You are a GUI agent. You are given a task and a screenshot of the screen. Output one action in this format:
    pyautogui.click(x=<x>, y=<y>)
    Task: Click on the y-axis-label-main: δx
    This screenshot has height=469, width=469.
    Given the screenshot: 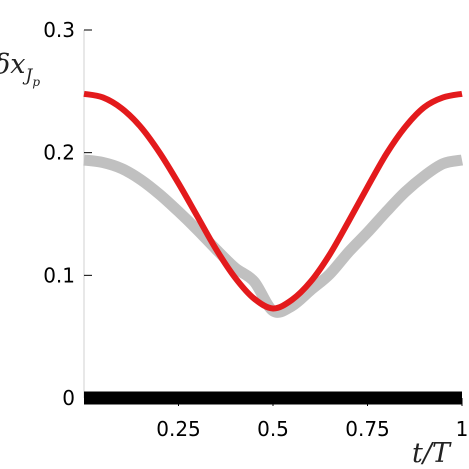 What is the action you would take?
    pyautogui.click(x=12, y=64)
    